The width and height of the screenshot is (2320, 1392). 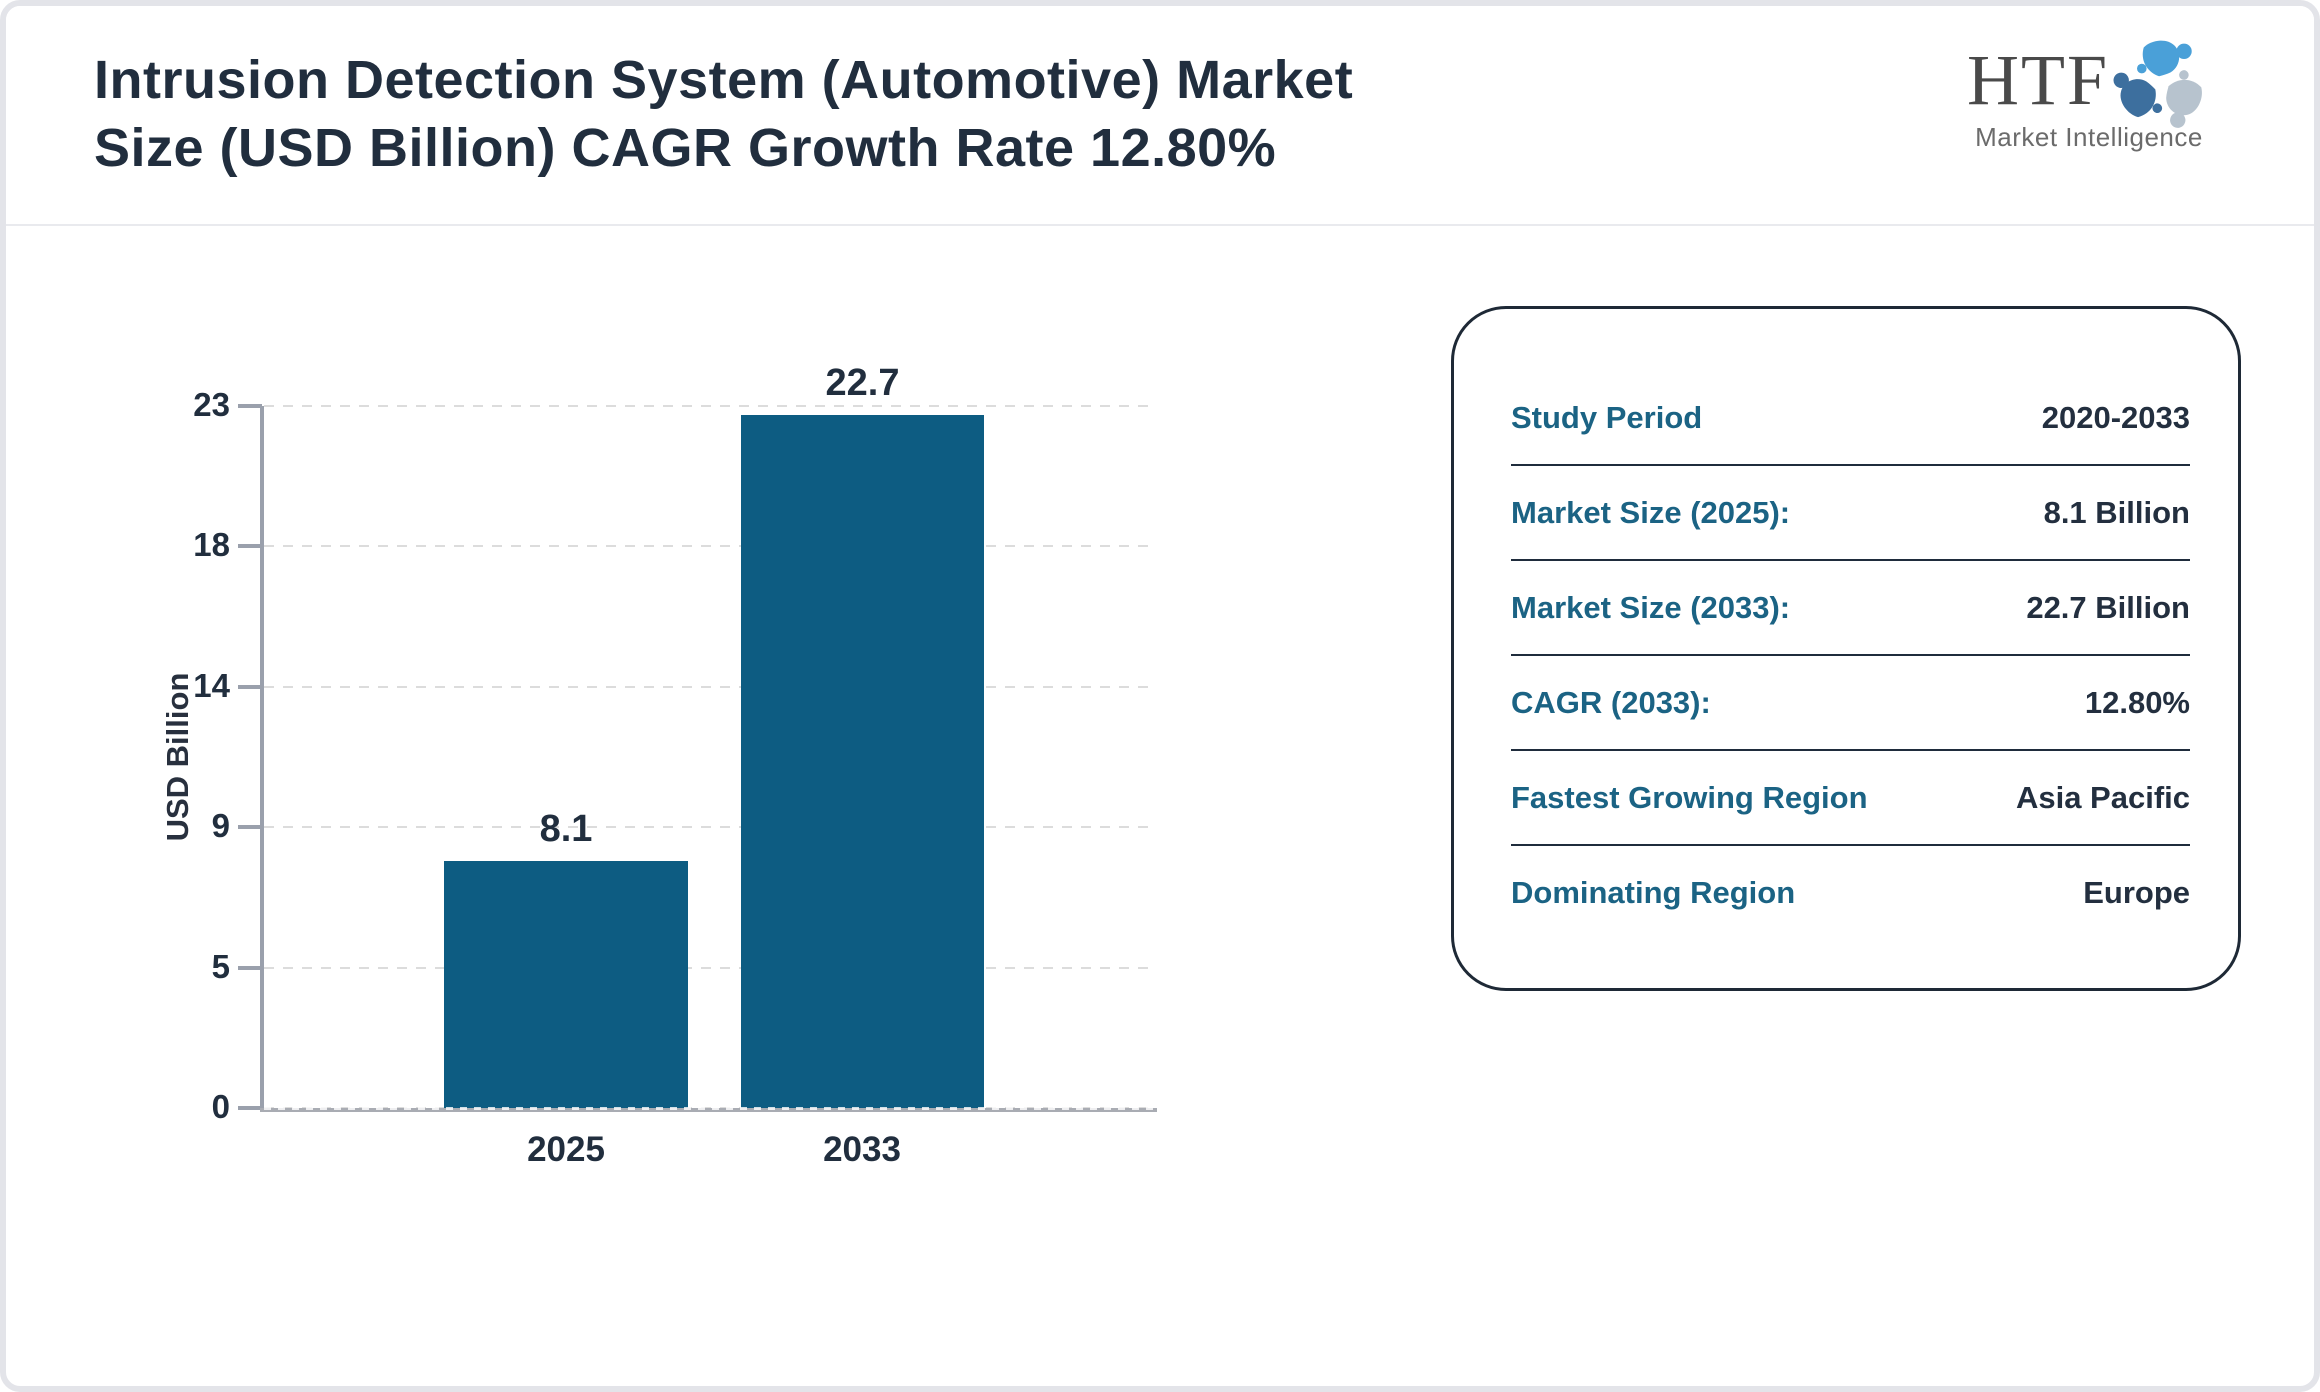 What do you see at coordinates (2089, 137) in the screenshot?
I see `logo-subtitle: Market Intelligence` at bounding box center [2089, 137].